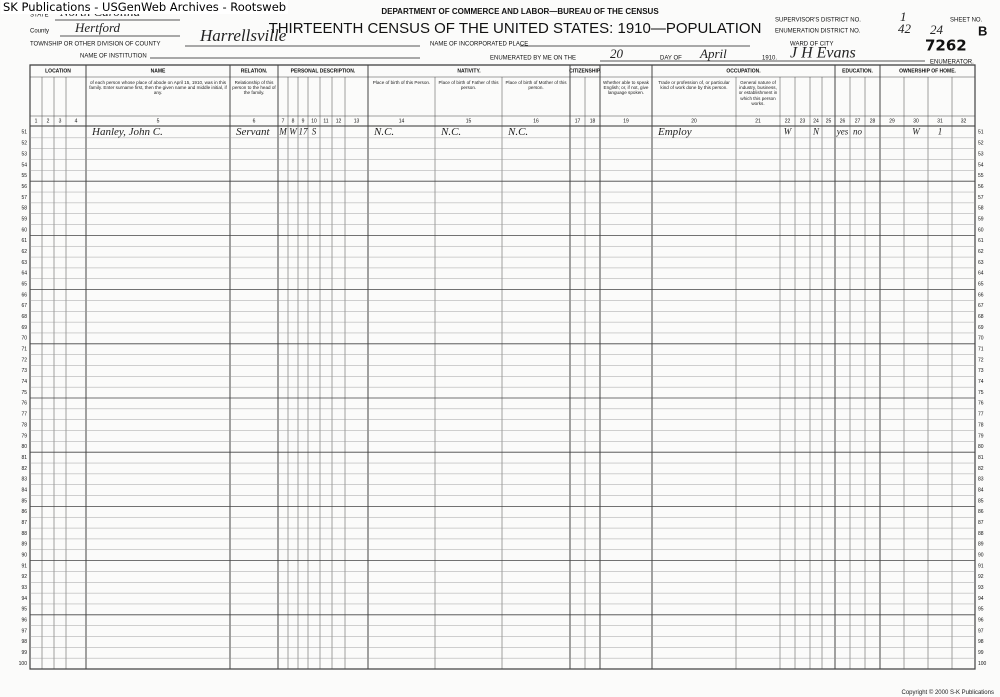 This screenshot has width=1000, height=697. What do you see at coordinates (585, 71) in the screenshot?
I see `group-header: CITIZENSHIP.` at bounding box center [585, 71].